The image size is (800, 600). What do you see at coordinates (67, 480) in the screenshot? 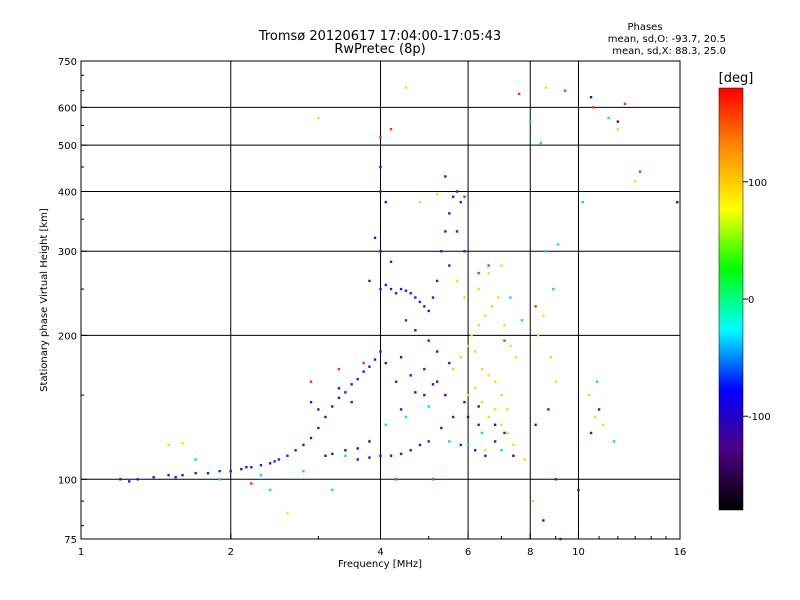
I see `y-tick-label: 100` at bounding box center [67, 480].